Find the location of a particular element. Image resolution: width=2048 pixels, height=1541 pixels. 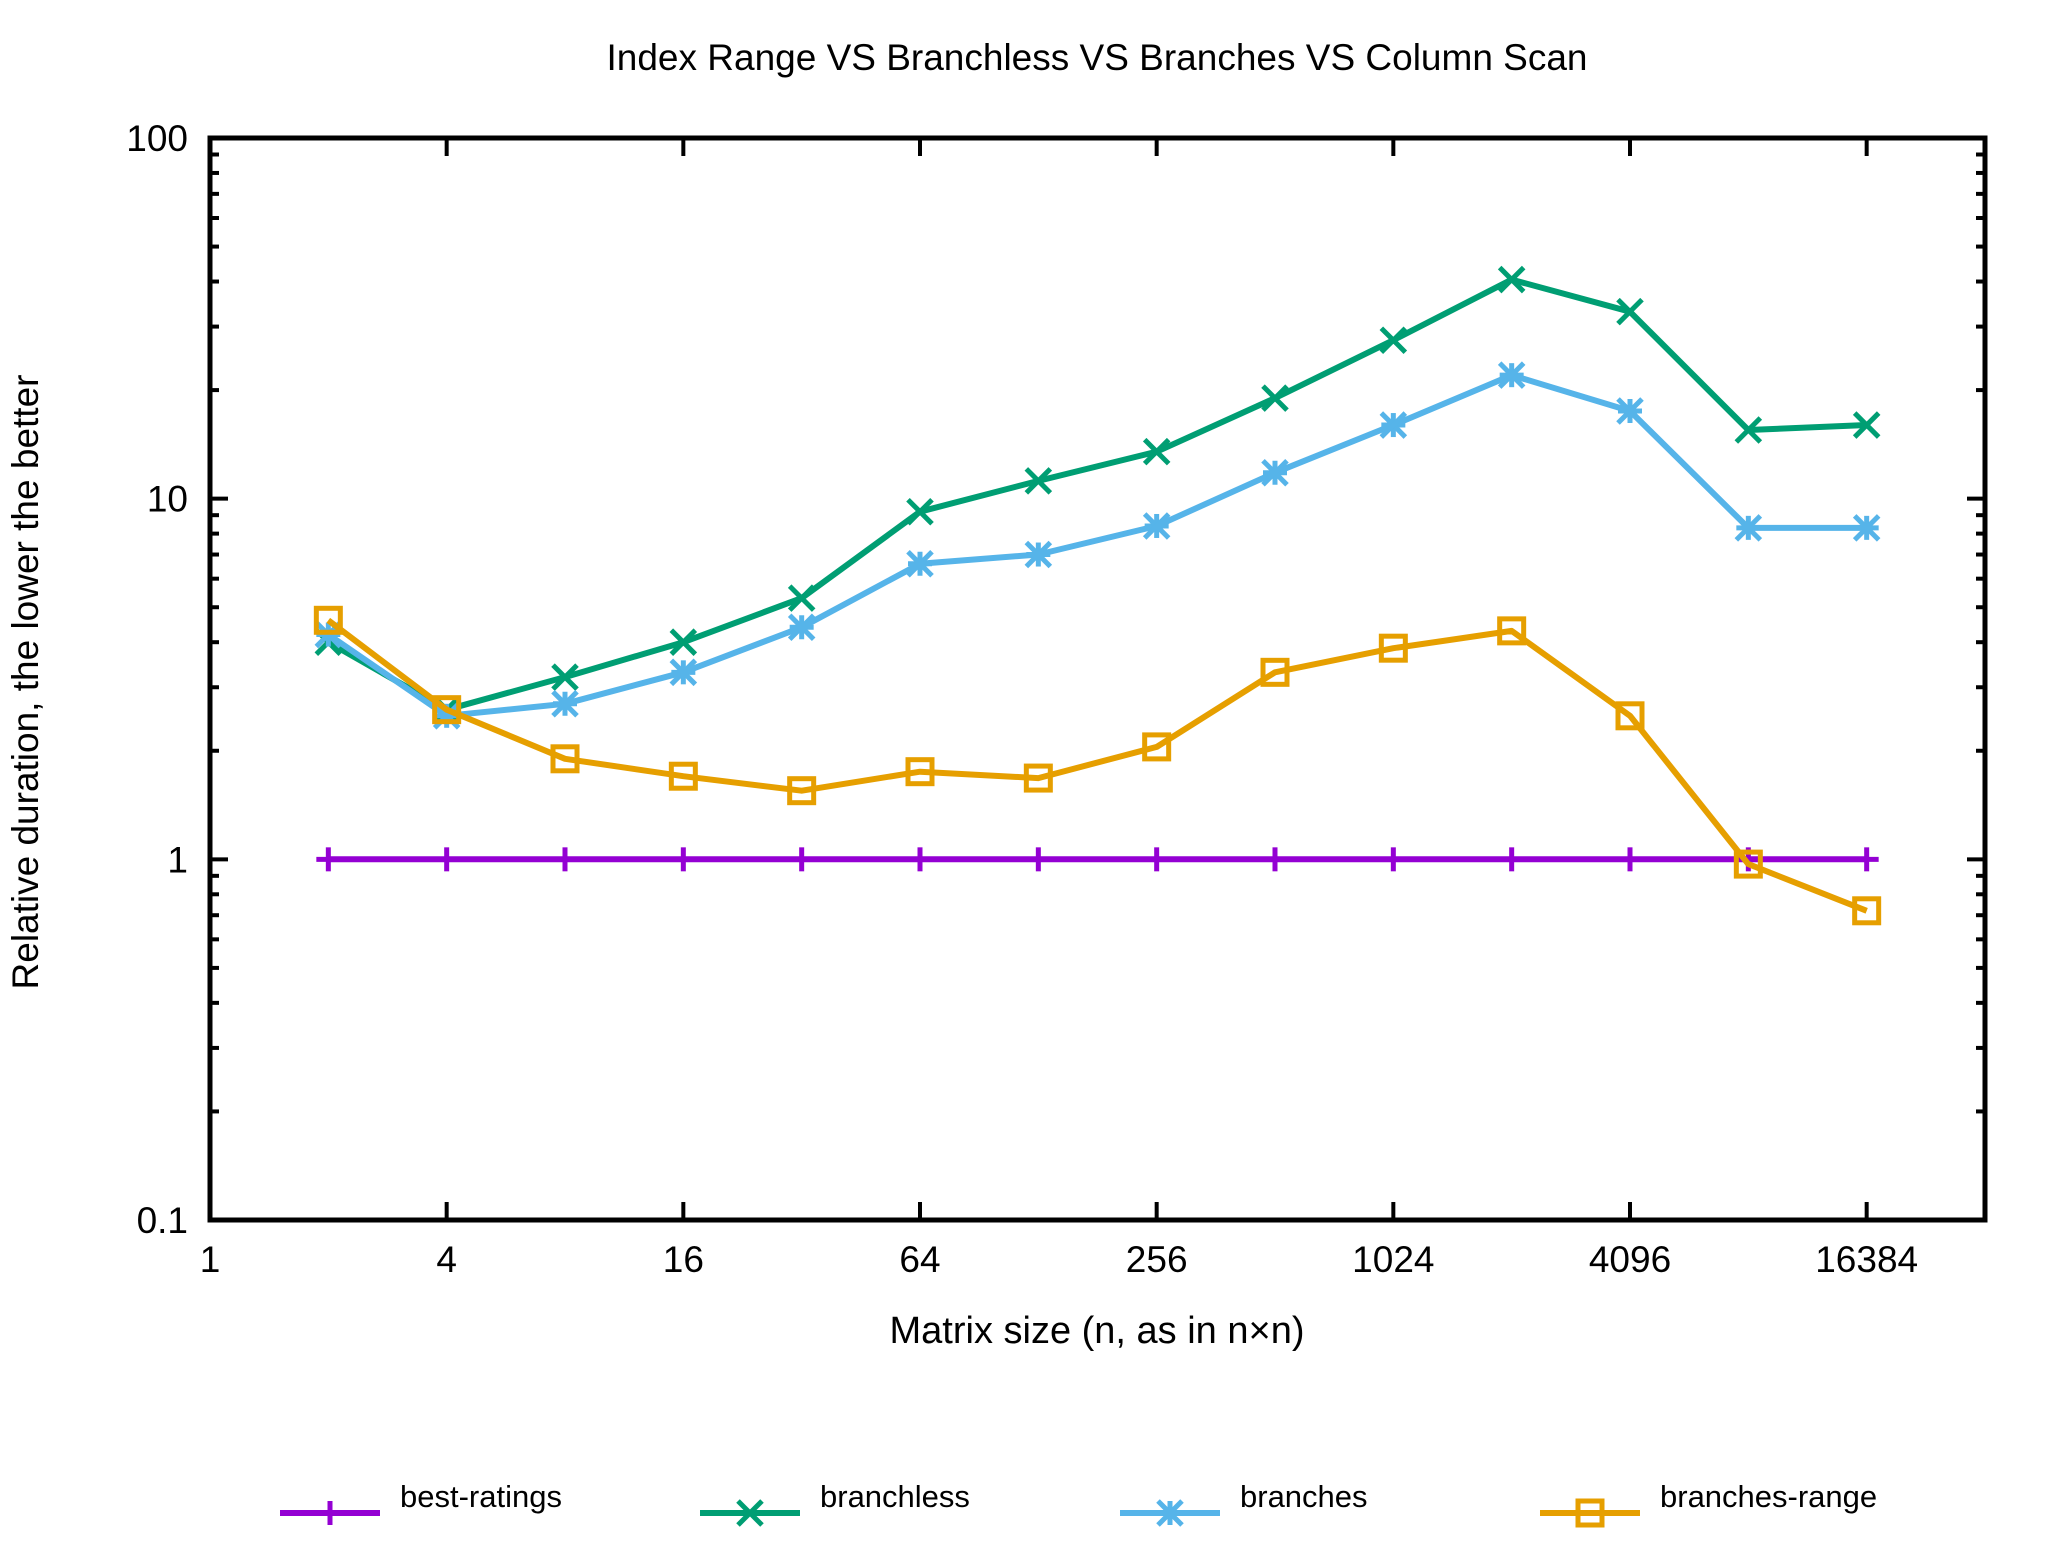

x-tick-label: 256 is located at coordinates (1157, 1259).